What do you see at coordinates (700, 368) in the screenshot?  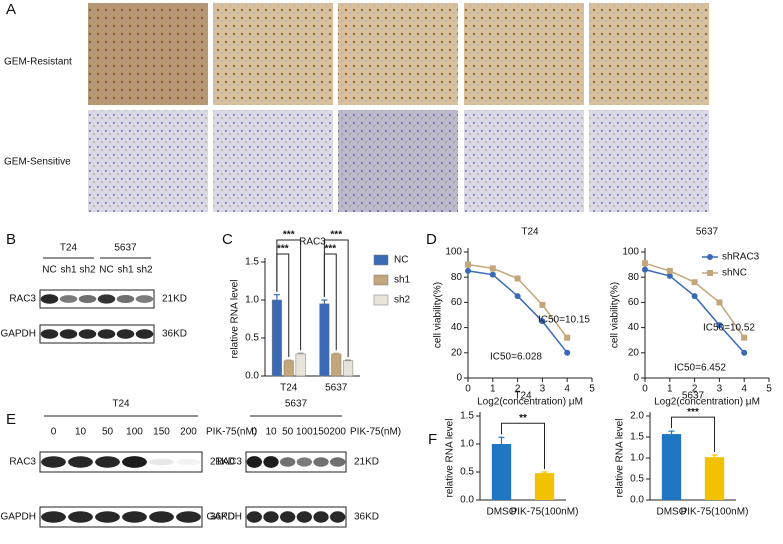 I see `annotation: IC50=6.452` at bounding box center [700, 368].